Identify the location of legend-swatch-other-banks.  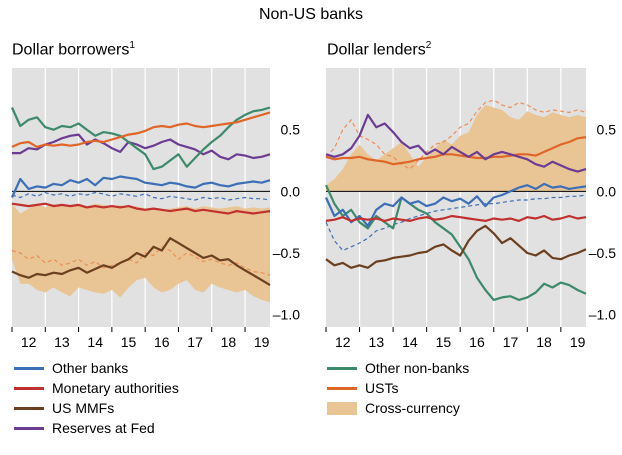
(29, 368).